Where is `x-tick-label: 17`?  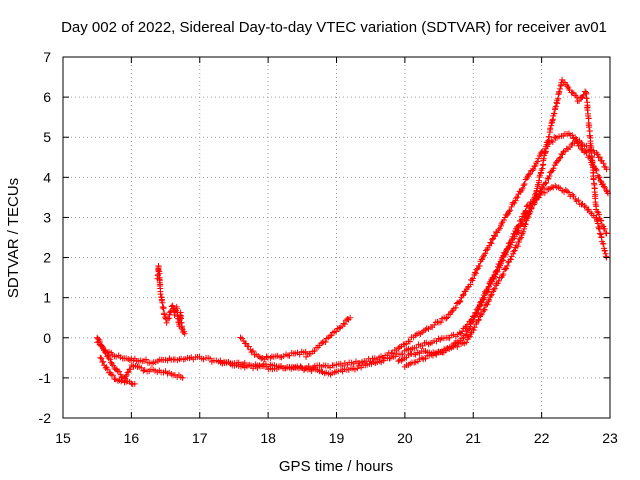 x-tick-label: 17 is located at coordinates (200, 438).